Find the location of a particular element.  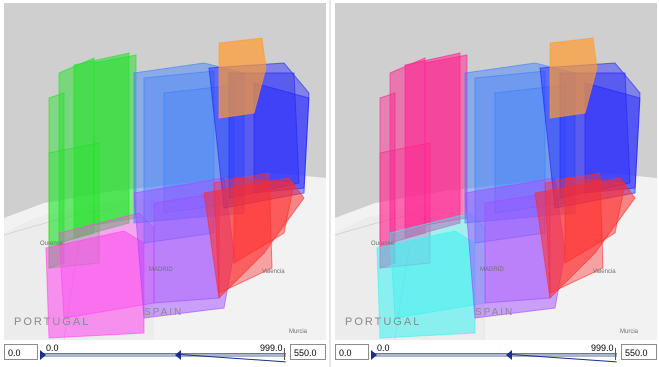

column-group-center-low is located at coordinates (515, 248).